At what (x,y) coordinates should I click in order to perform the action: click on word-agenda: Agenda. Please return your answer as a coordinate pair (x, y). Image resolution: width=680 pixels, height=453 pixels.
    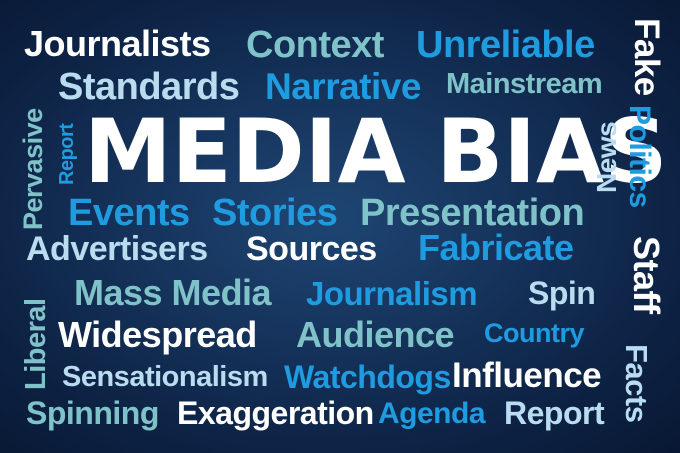
    Looking at the image, I should click on (432, 413).